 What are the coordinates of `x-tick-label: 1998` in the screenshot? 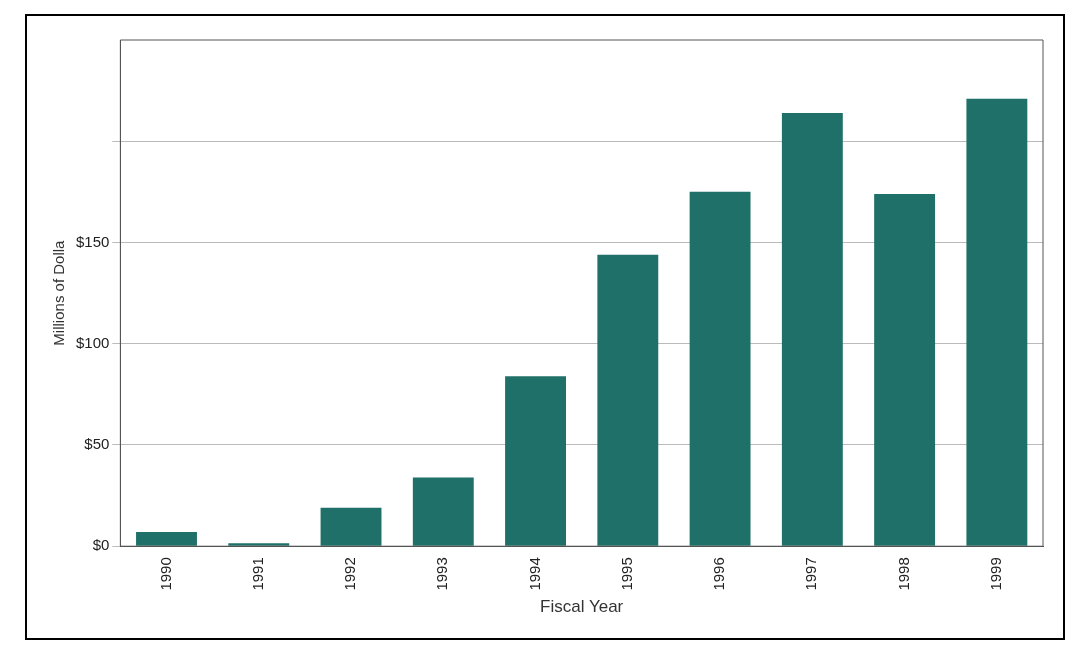 It's located at (903, 574).